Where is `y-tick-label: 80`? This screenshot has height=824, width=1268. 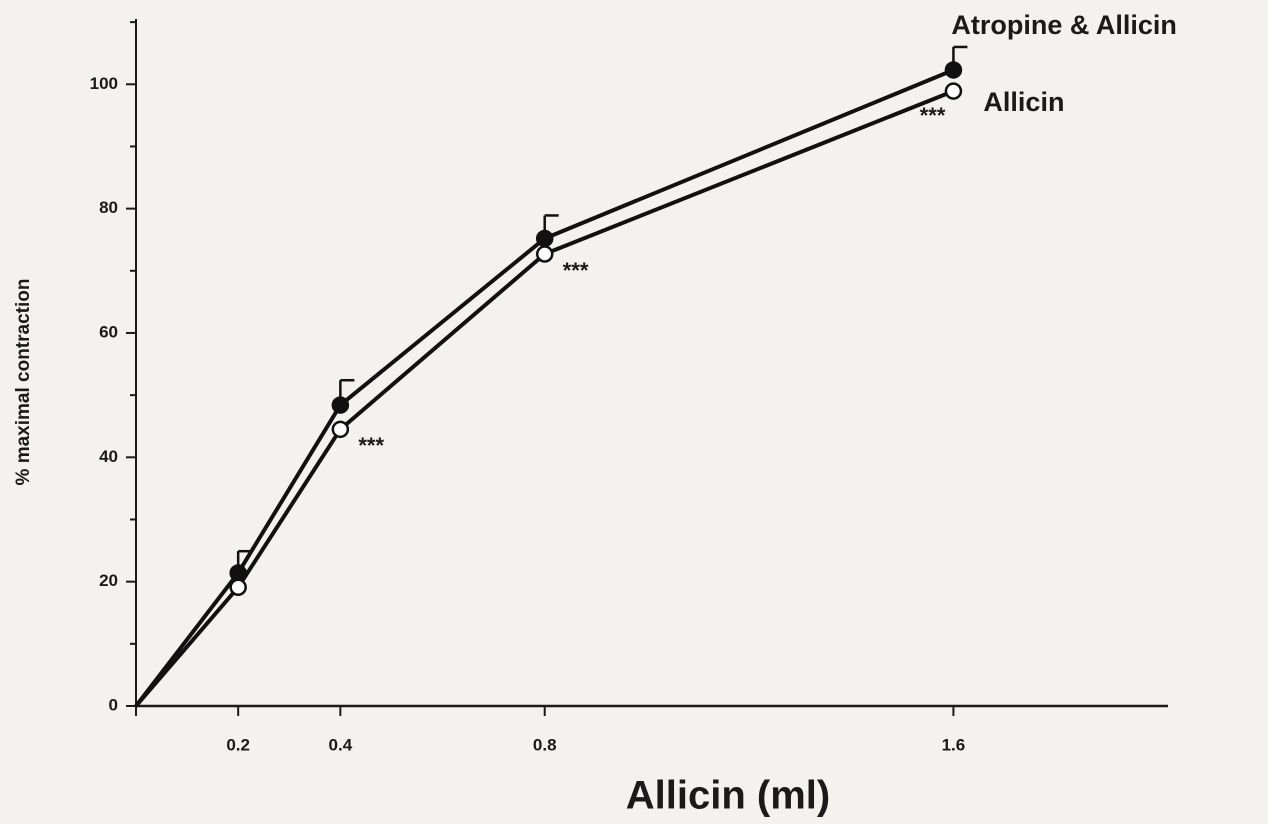
y-tick-label: 80 is located at coordinates (108, 207).